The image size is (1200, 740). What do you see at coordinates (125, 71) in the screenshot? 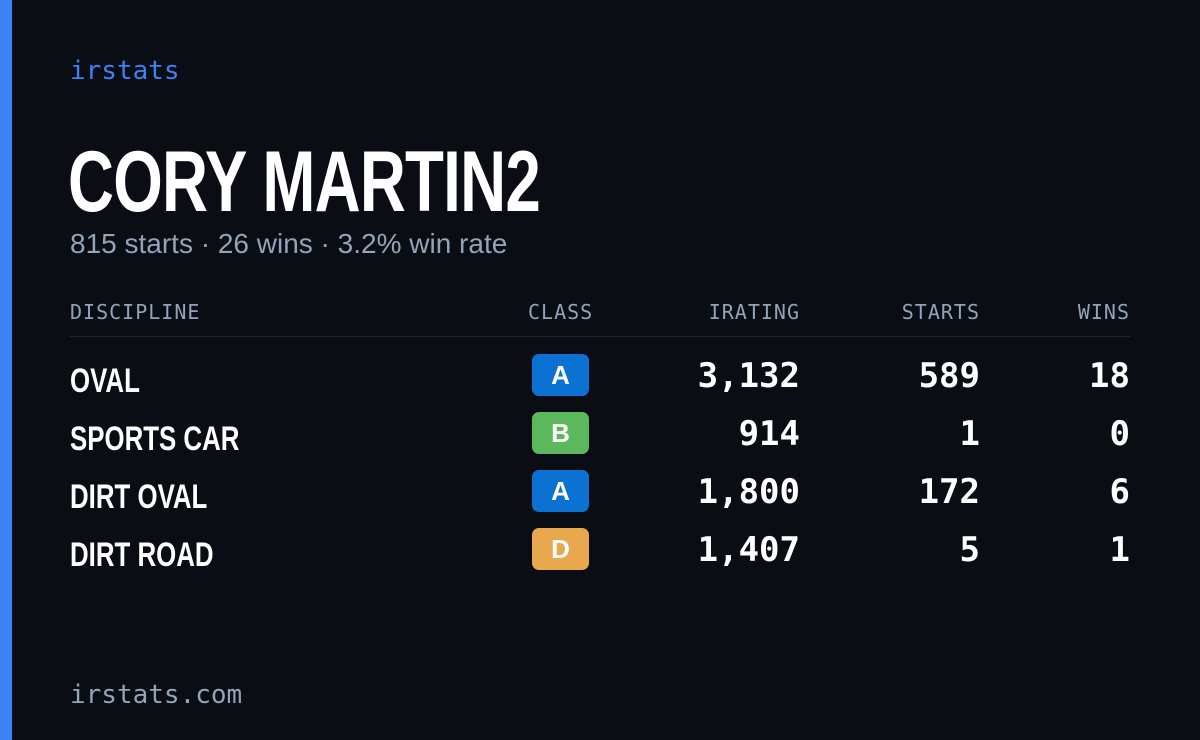
I see `brand-logo: irstats` at bounding box center [125, 71].